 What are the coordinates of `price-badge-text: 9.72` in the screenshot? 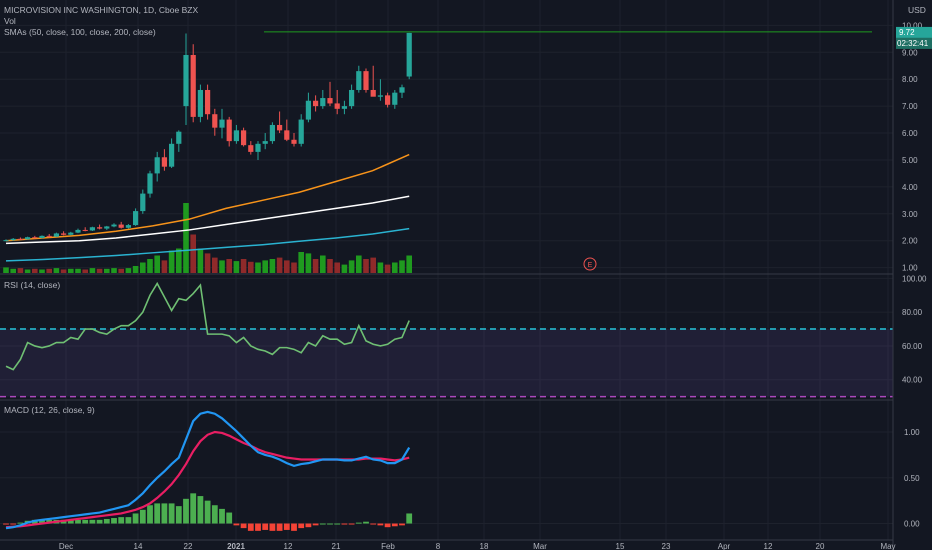 It's located at (907, 32).